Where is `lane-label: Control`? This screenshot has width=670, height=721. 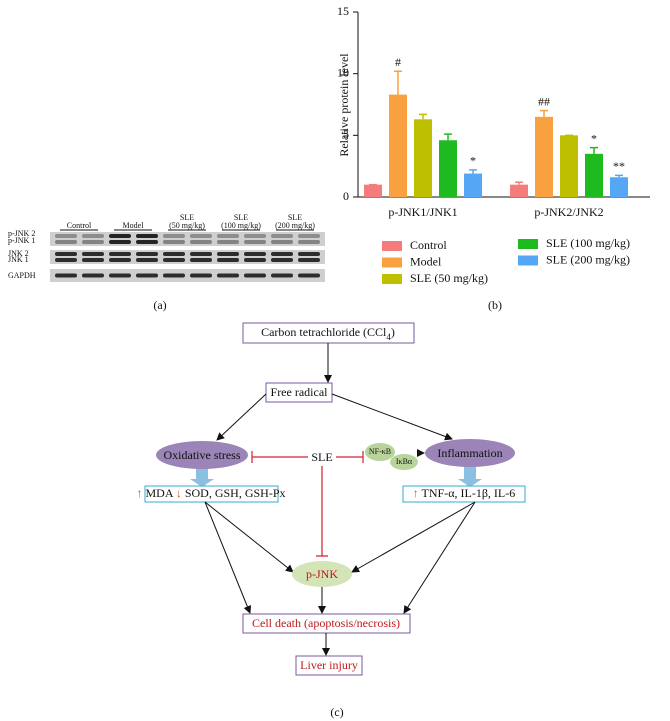 lane-label: Control is located at coordinates (79, 225).